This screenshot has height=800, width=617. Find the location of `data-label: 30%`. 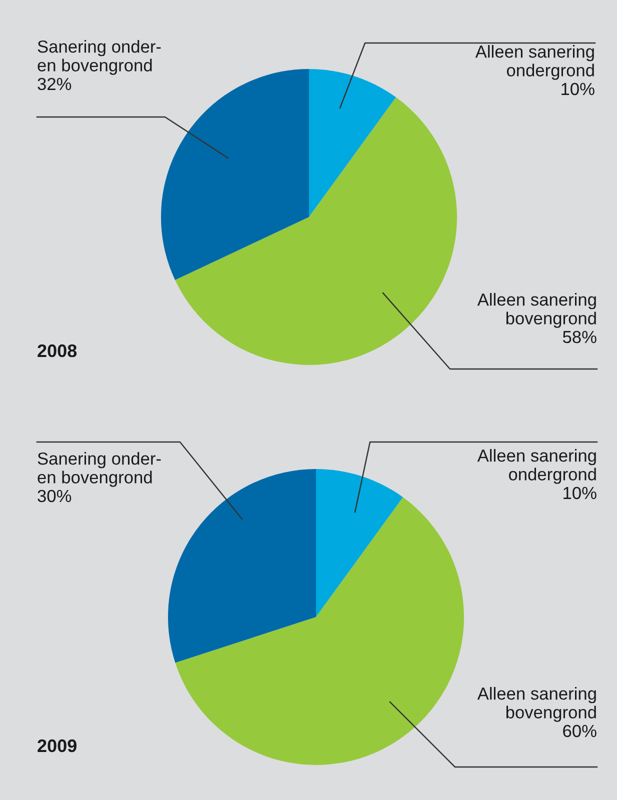

data-label: 30% is located at coordinates (55, 496).